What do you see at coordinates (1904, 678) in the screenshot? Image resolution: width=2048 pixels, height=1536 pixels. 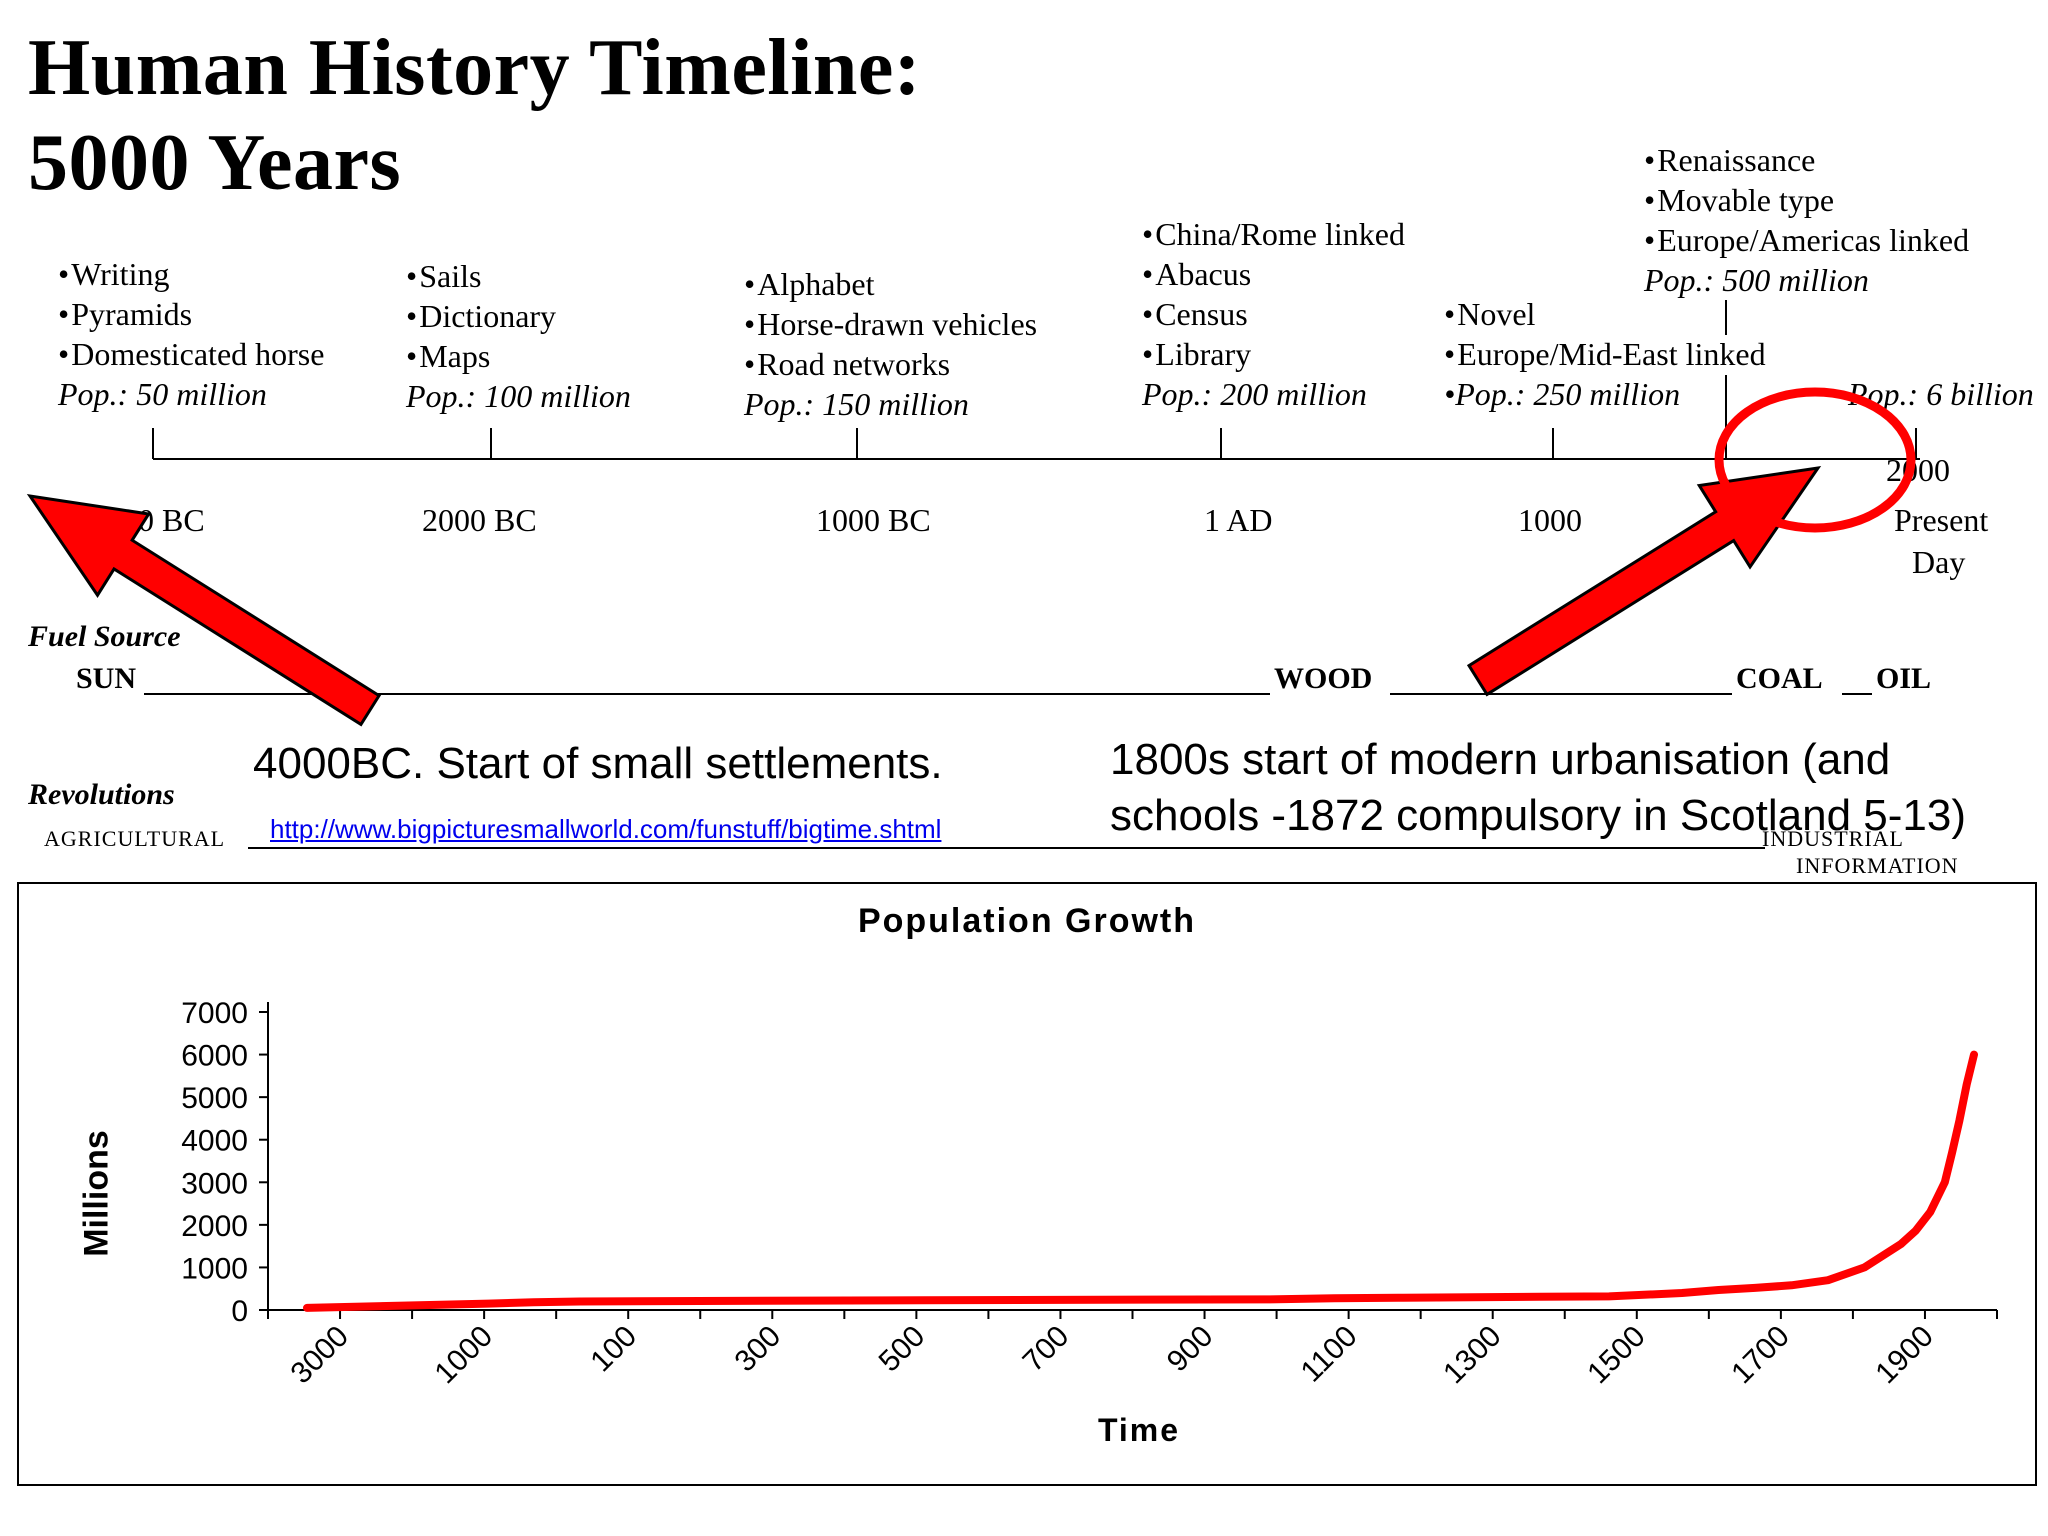 I see `fuel-oil: OIL` at bounding box center [1904, 678].